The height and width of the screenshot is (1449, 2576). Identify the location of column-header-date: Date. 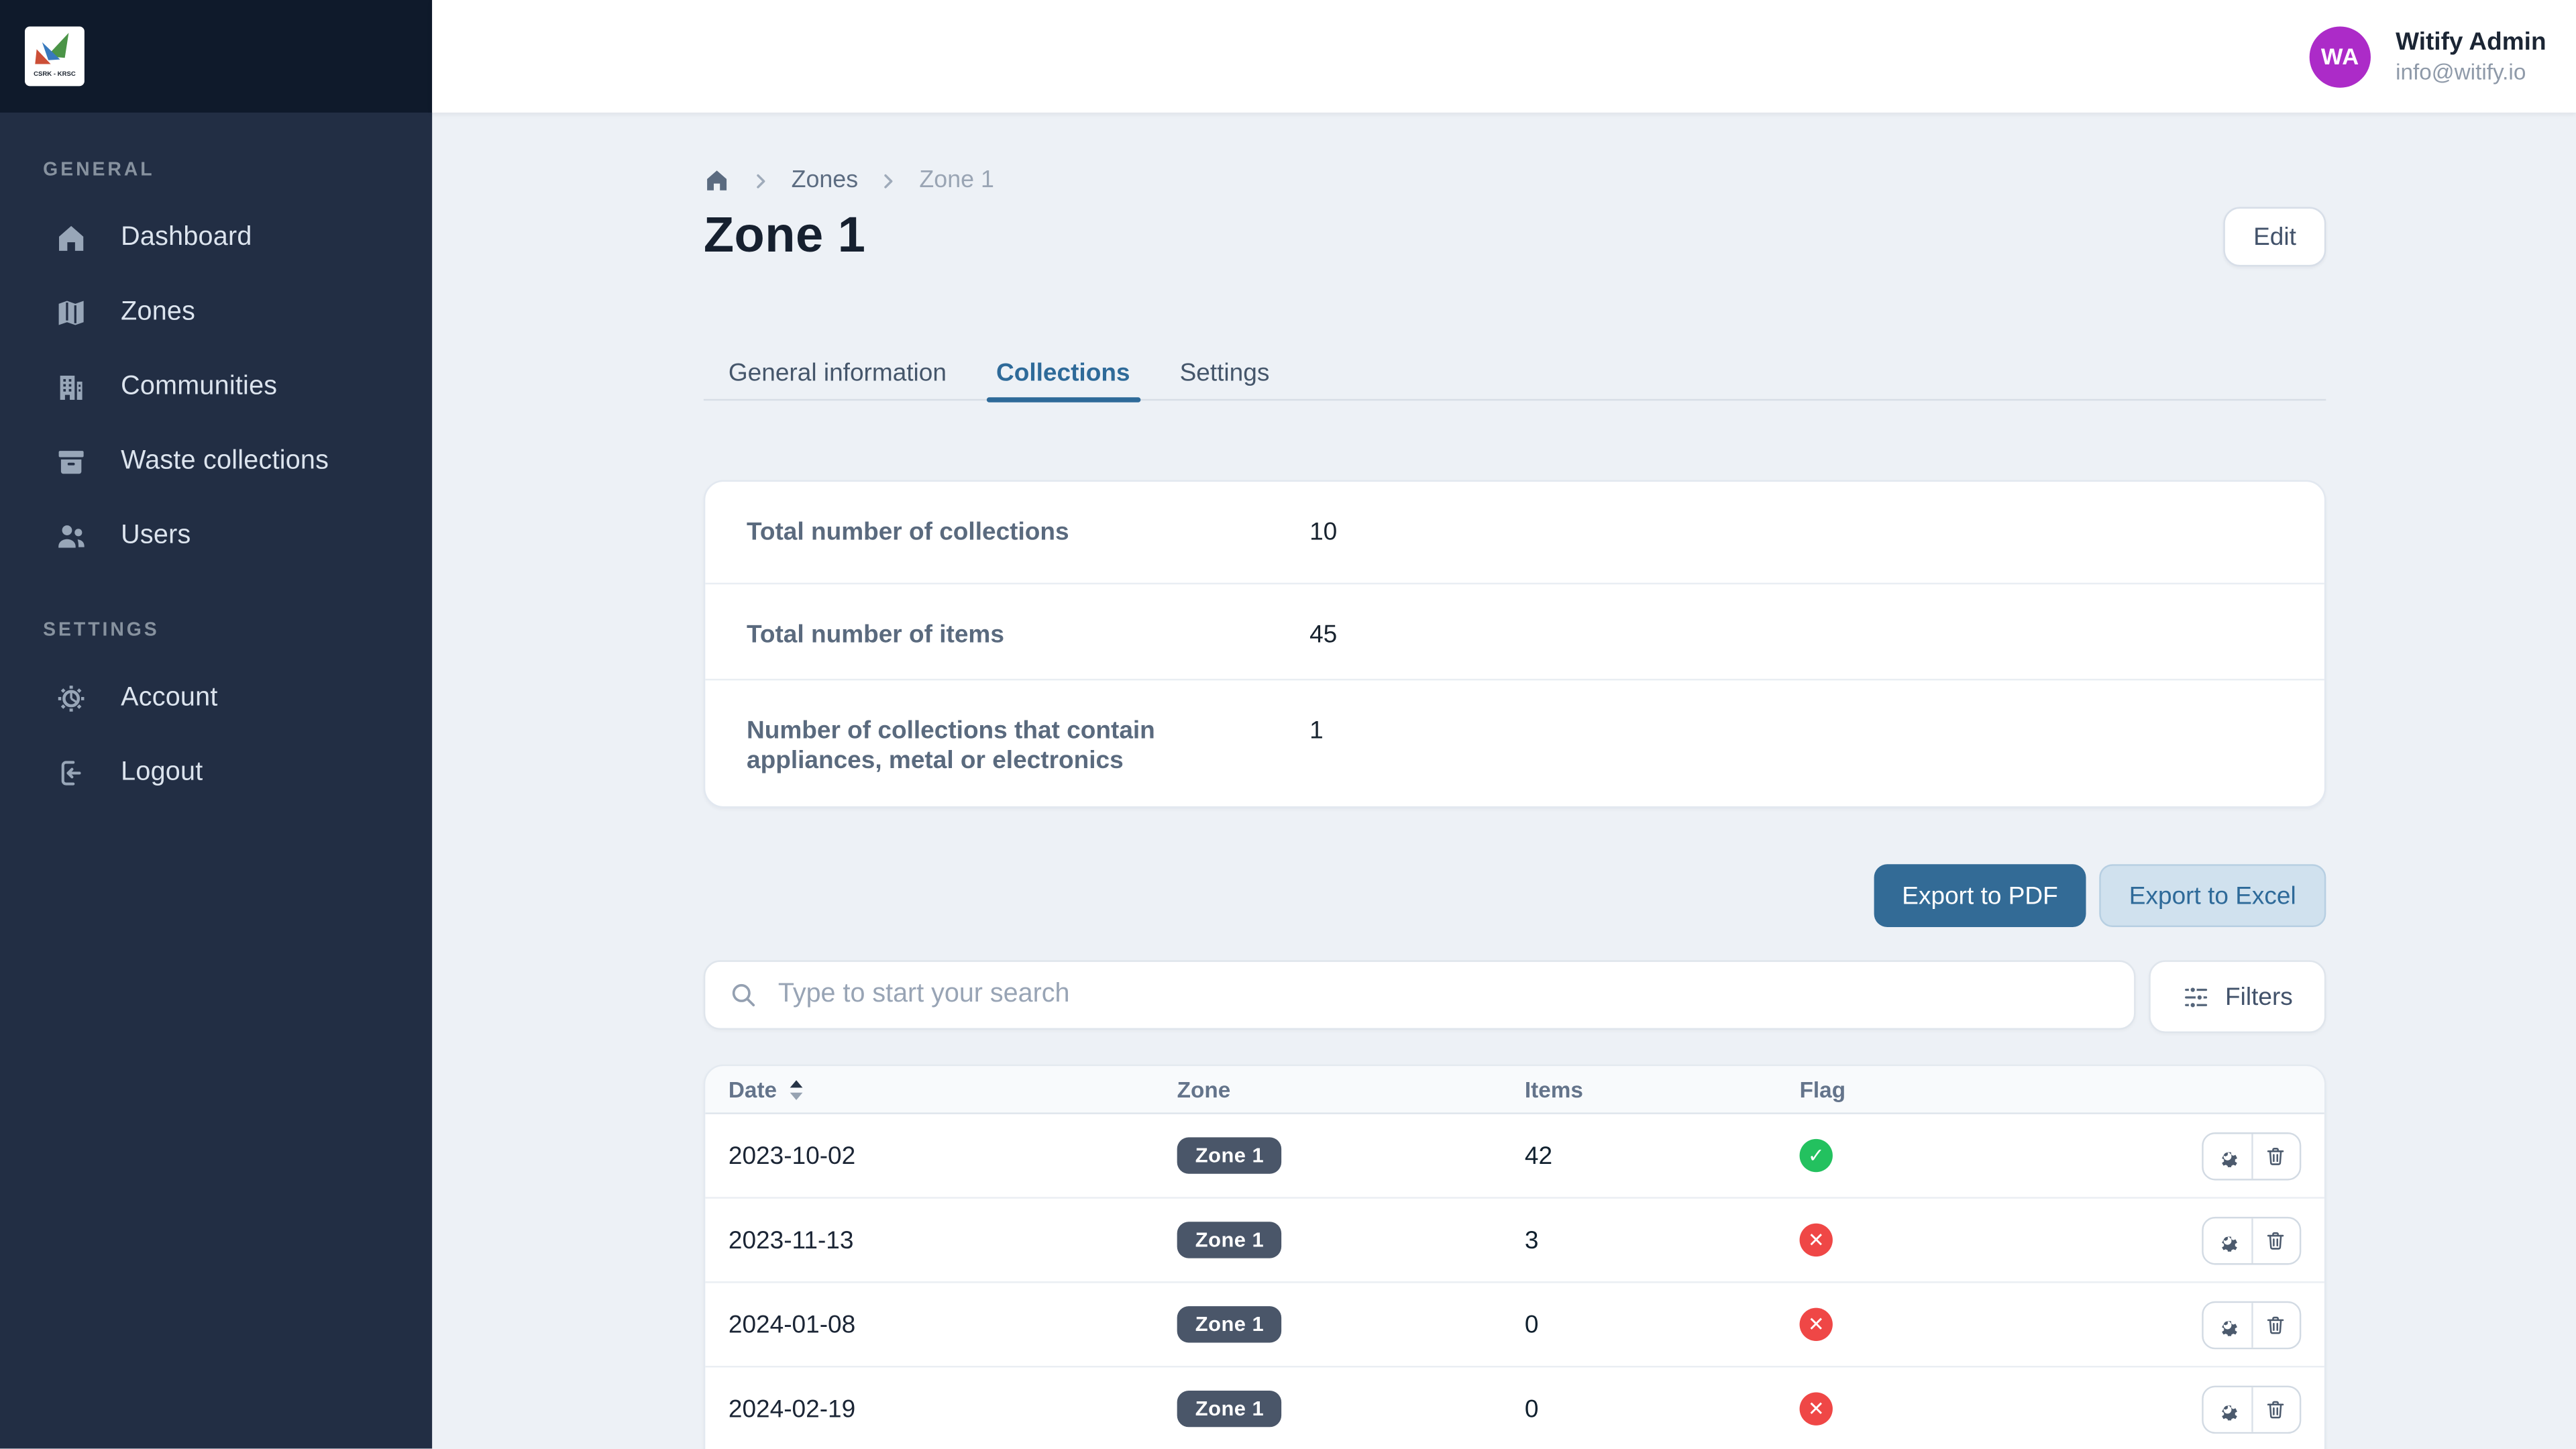
(941, 1089).